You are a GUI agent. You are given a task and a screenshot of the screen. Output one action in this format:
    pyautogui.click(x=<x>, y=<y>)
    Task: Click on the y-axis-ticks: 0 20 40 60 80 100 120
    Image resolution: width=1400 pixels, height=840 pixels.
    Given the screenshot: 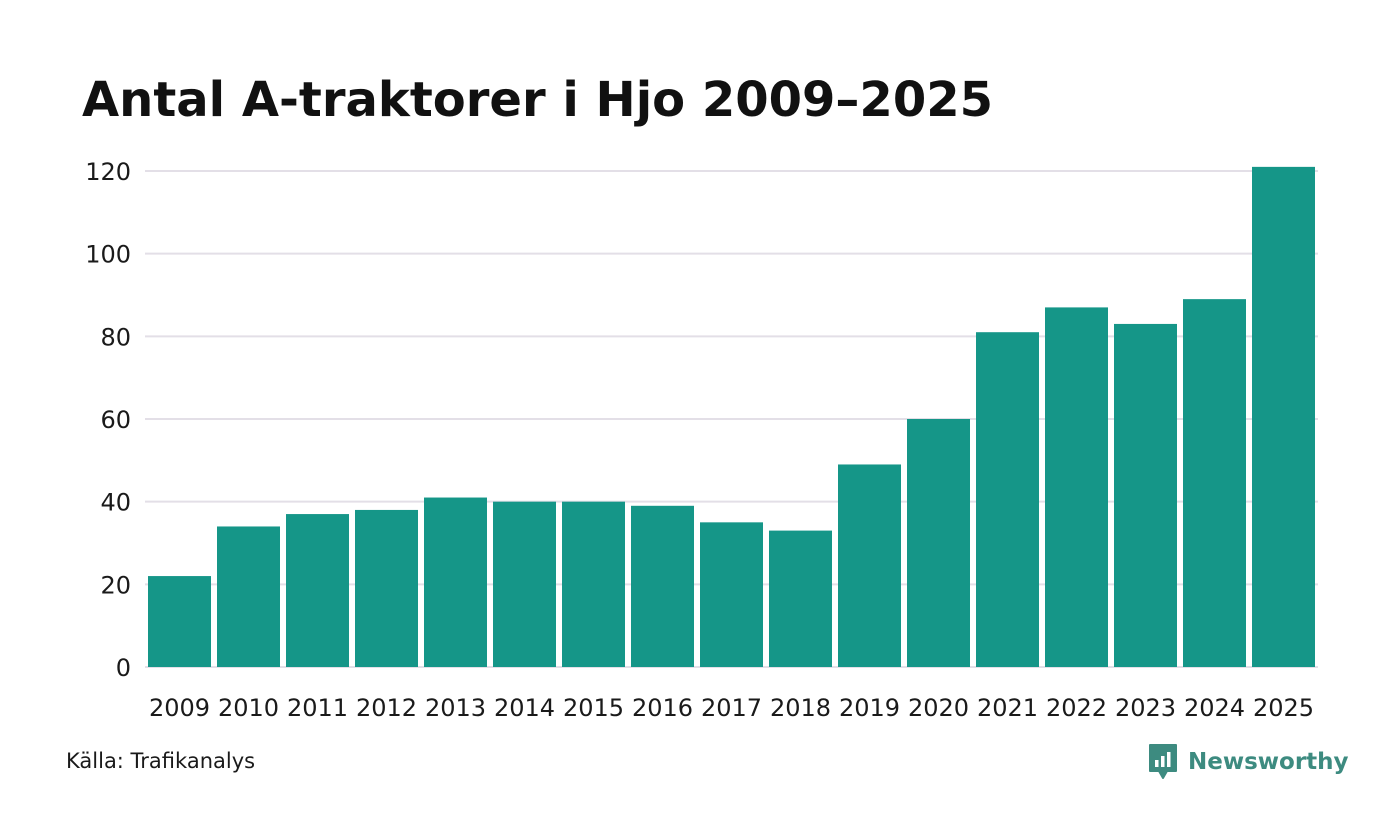 What is the action you would take?
    pyautogui.click(x=108, y=420)
    